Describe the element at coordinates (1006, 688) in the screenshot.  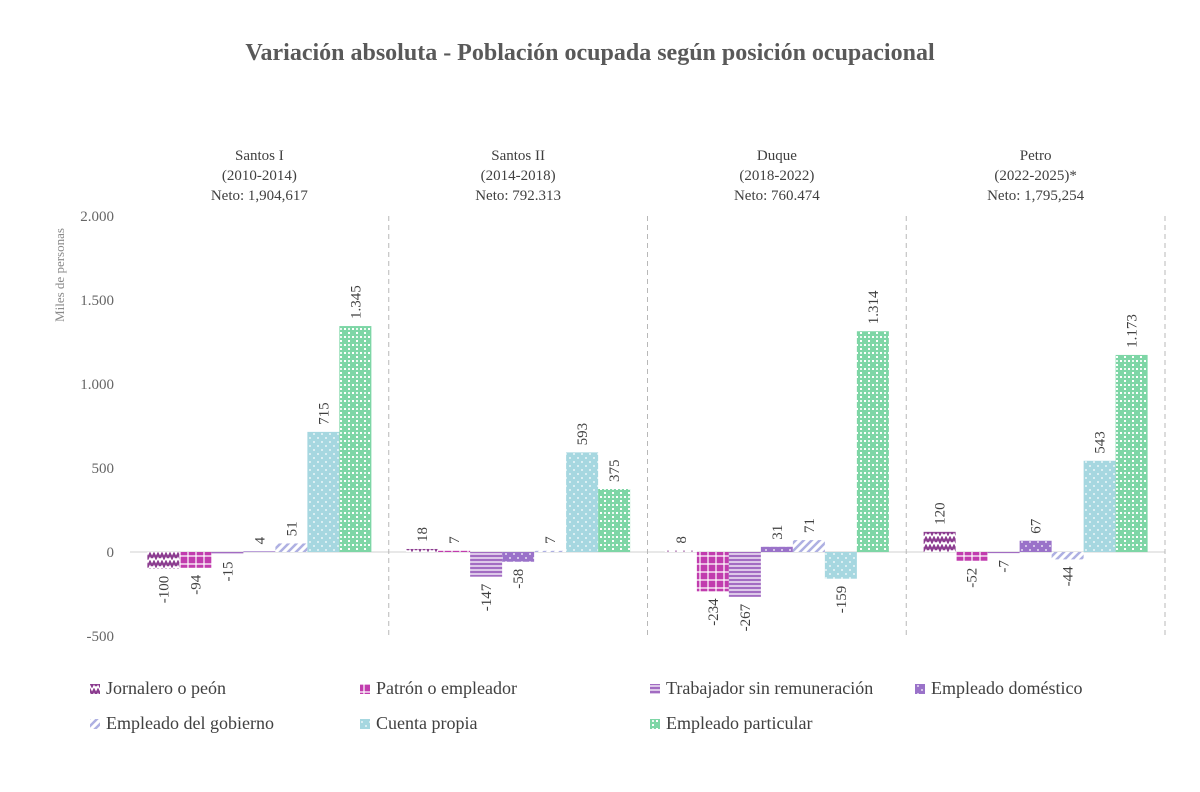
I see `legend-label: Empleado doméstico` at that location.